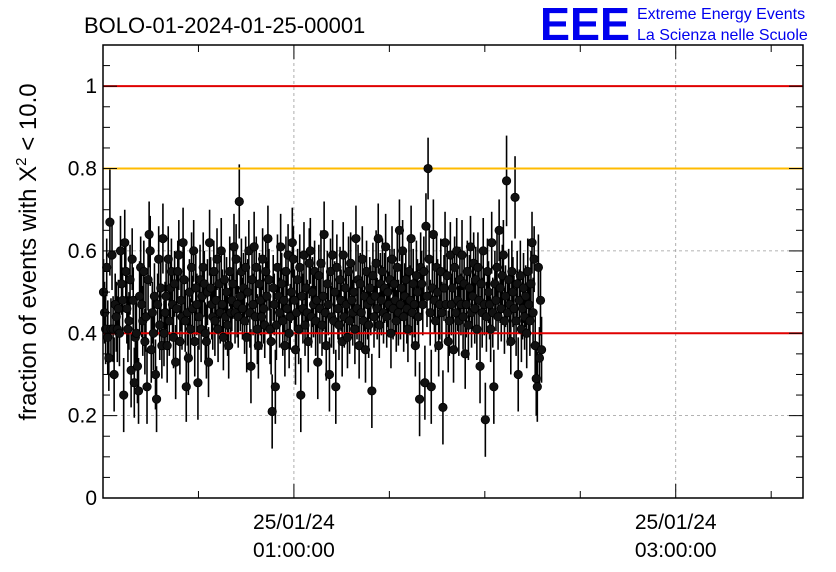 The width and height of the screenshot is (836, 572). What do you see at coordinates (82, 416) in the screenshot?
I see `y-tick-label: 0.2` at bounding box center [82, 416].